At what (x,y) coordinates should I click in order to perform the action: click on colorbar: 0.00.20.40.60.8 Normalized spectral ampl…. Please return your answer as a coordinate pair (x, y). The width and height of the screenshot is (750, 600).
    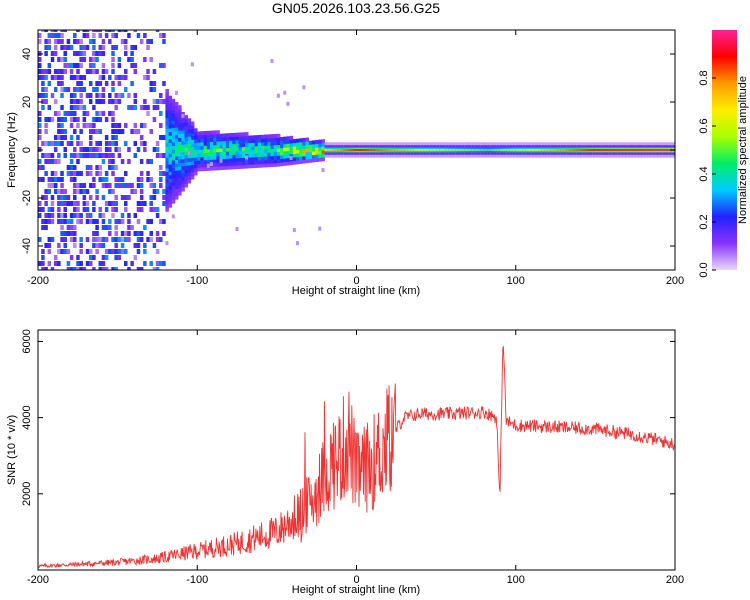
    Looking at the image, I should click on (723, 154).